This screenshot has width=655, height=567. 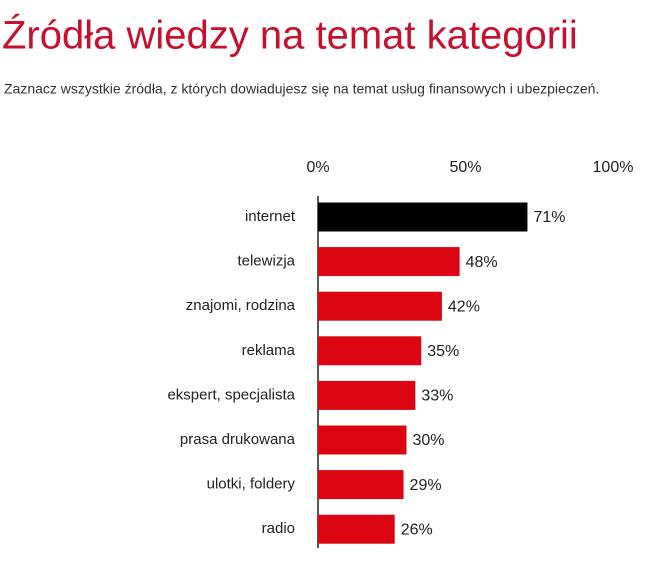 What do you see at coordinates (269, 350) in the screenshot?
I see `category-label: reklama` at bounding box center [269, 350].